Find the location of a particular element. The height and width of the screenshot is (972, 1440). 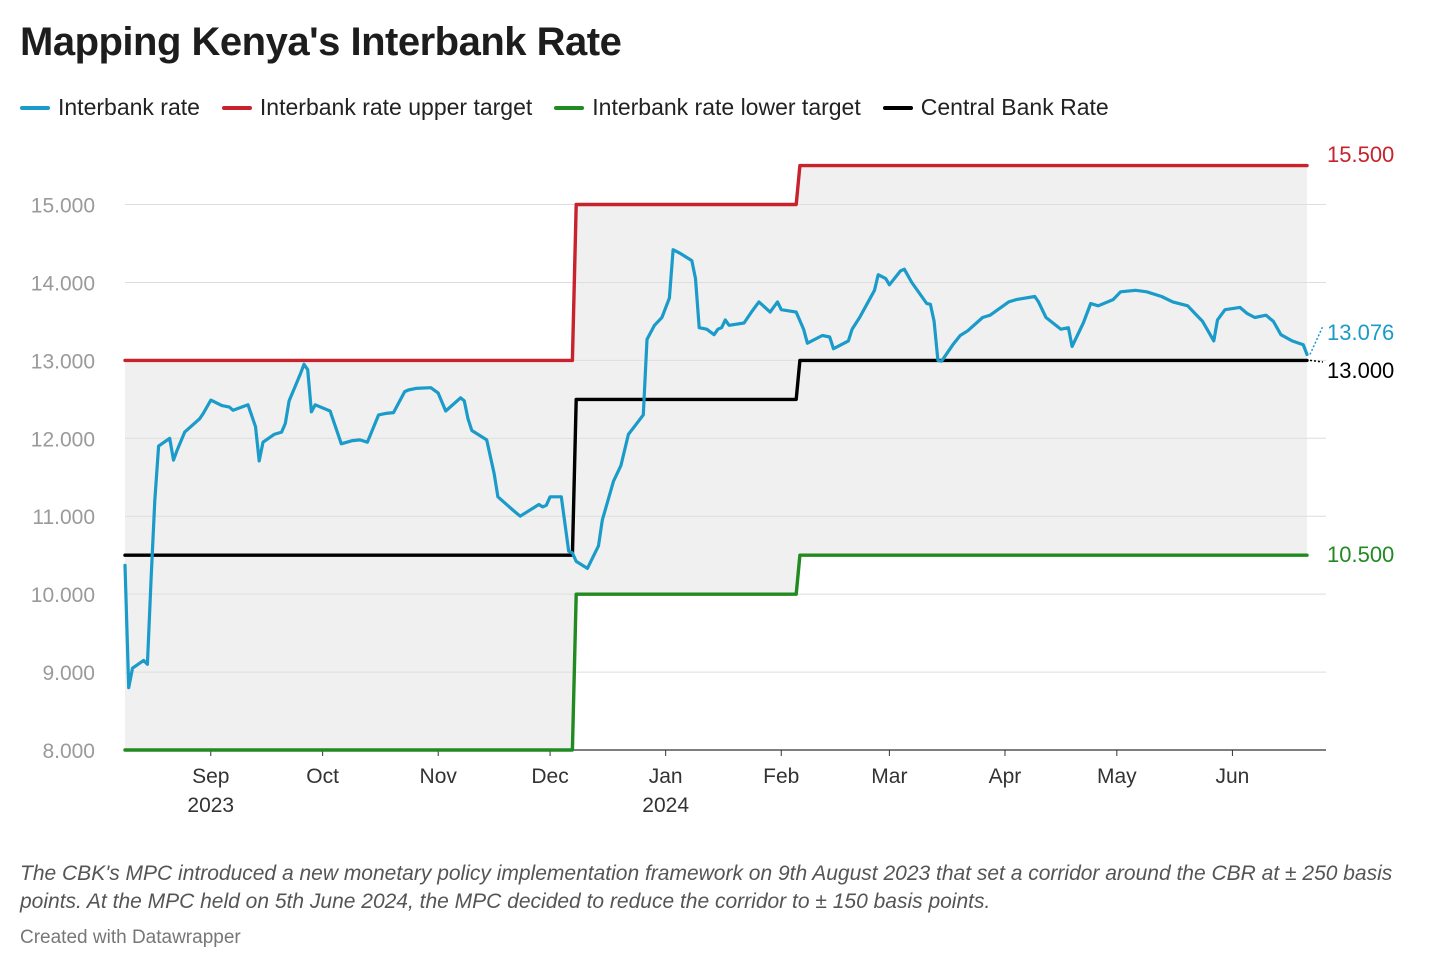

y-tick-label: 13.000 is located at coordinates (63, 361).